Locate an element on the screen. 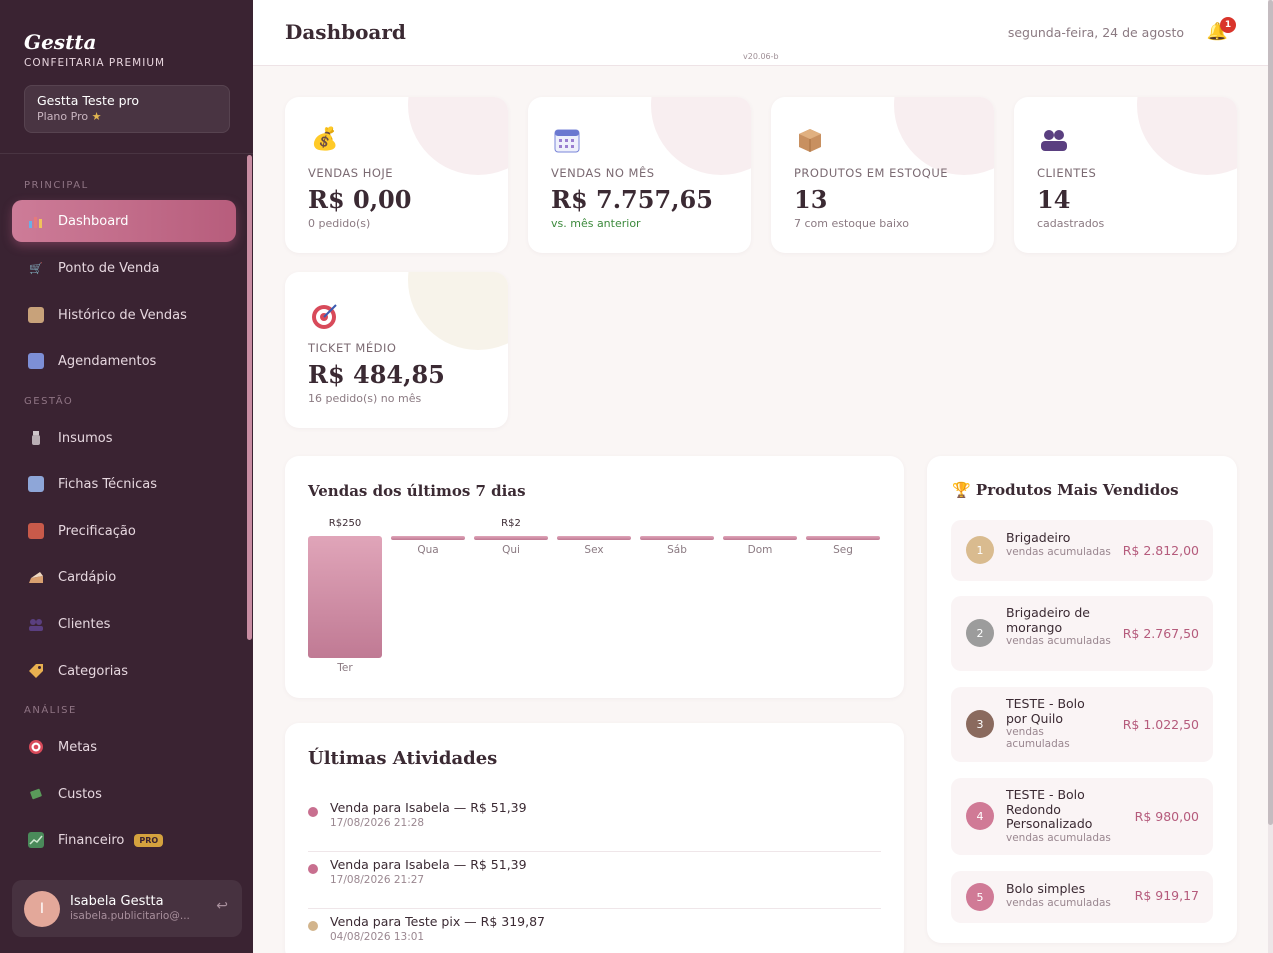 The width and height of the screenshot is (1273, 953). stat-value: 14 is located at coordinates (1054, 199).